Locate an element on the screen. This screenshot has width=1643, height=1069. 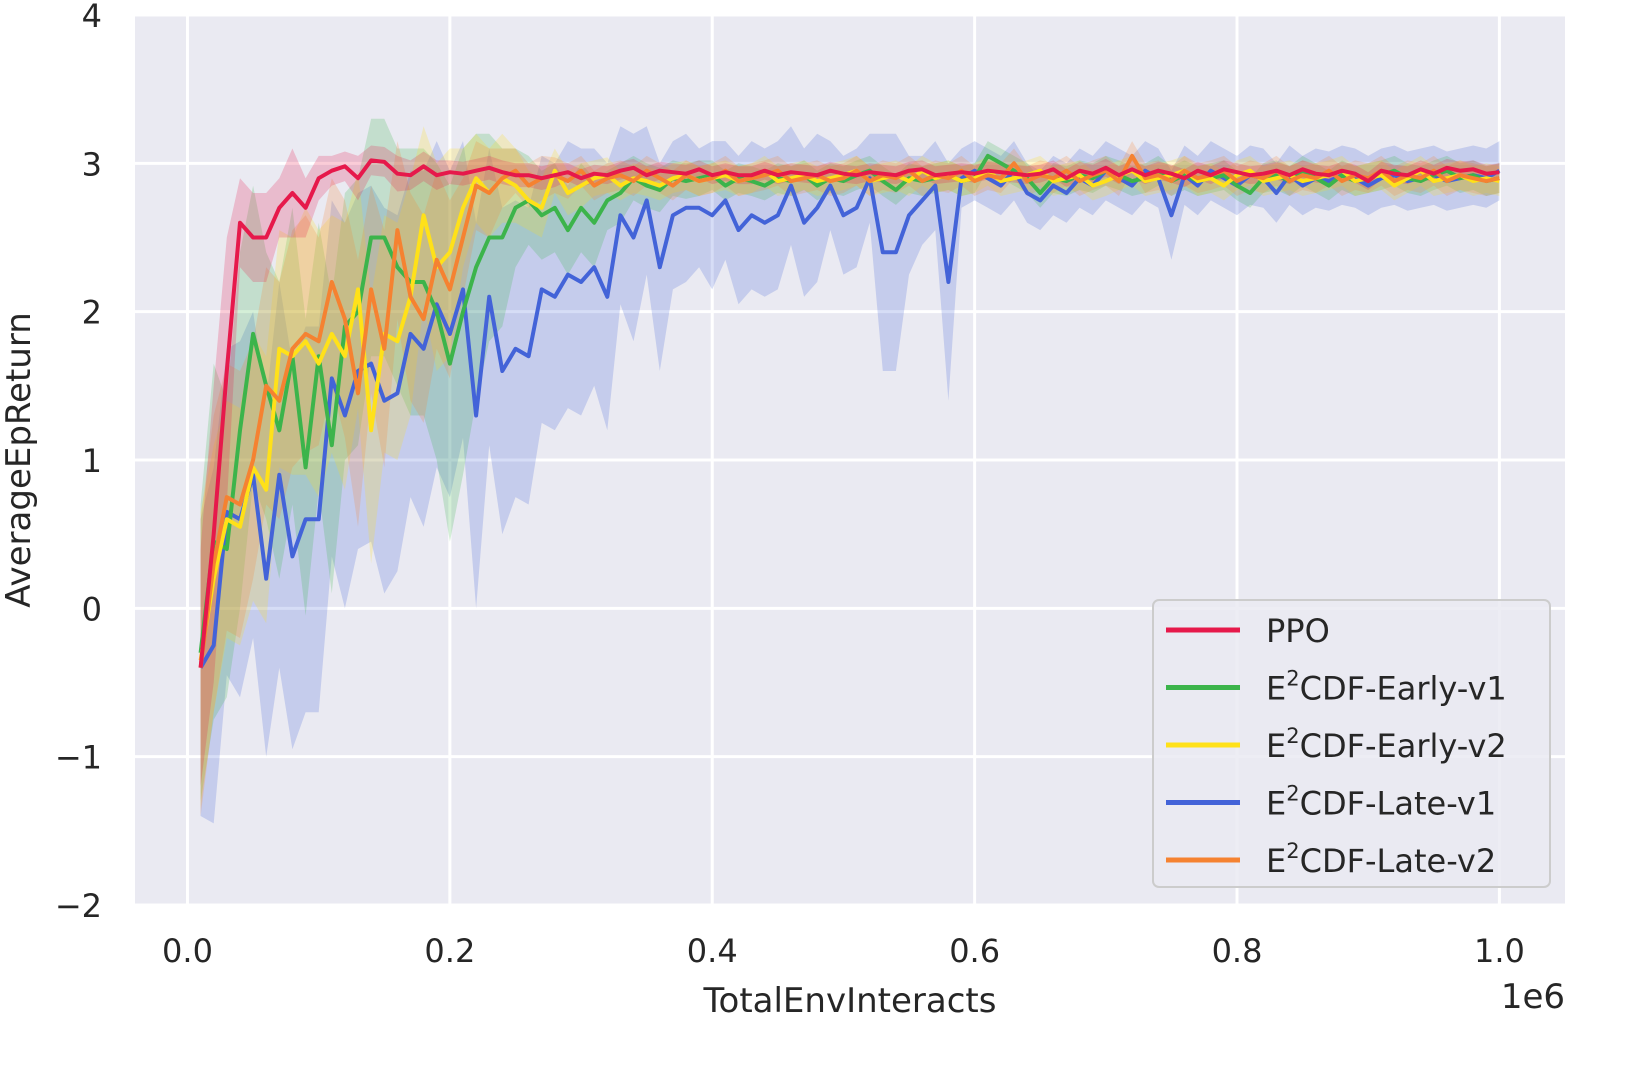
x-axis-label: TotalEnvInteracts is located at coordinates (850, 1001).